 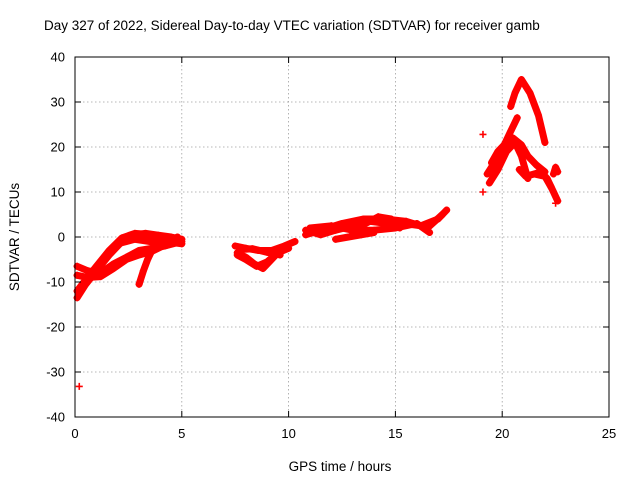 What do you see at coordinates (61, 237) in the screenshot?
I see `y-tick-label: 0` at bounding box center [61, 237].